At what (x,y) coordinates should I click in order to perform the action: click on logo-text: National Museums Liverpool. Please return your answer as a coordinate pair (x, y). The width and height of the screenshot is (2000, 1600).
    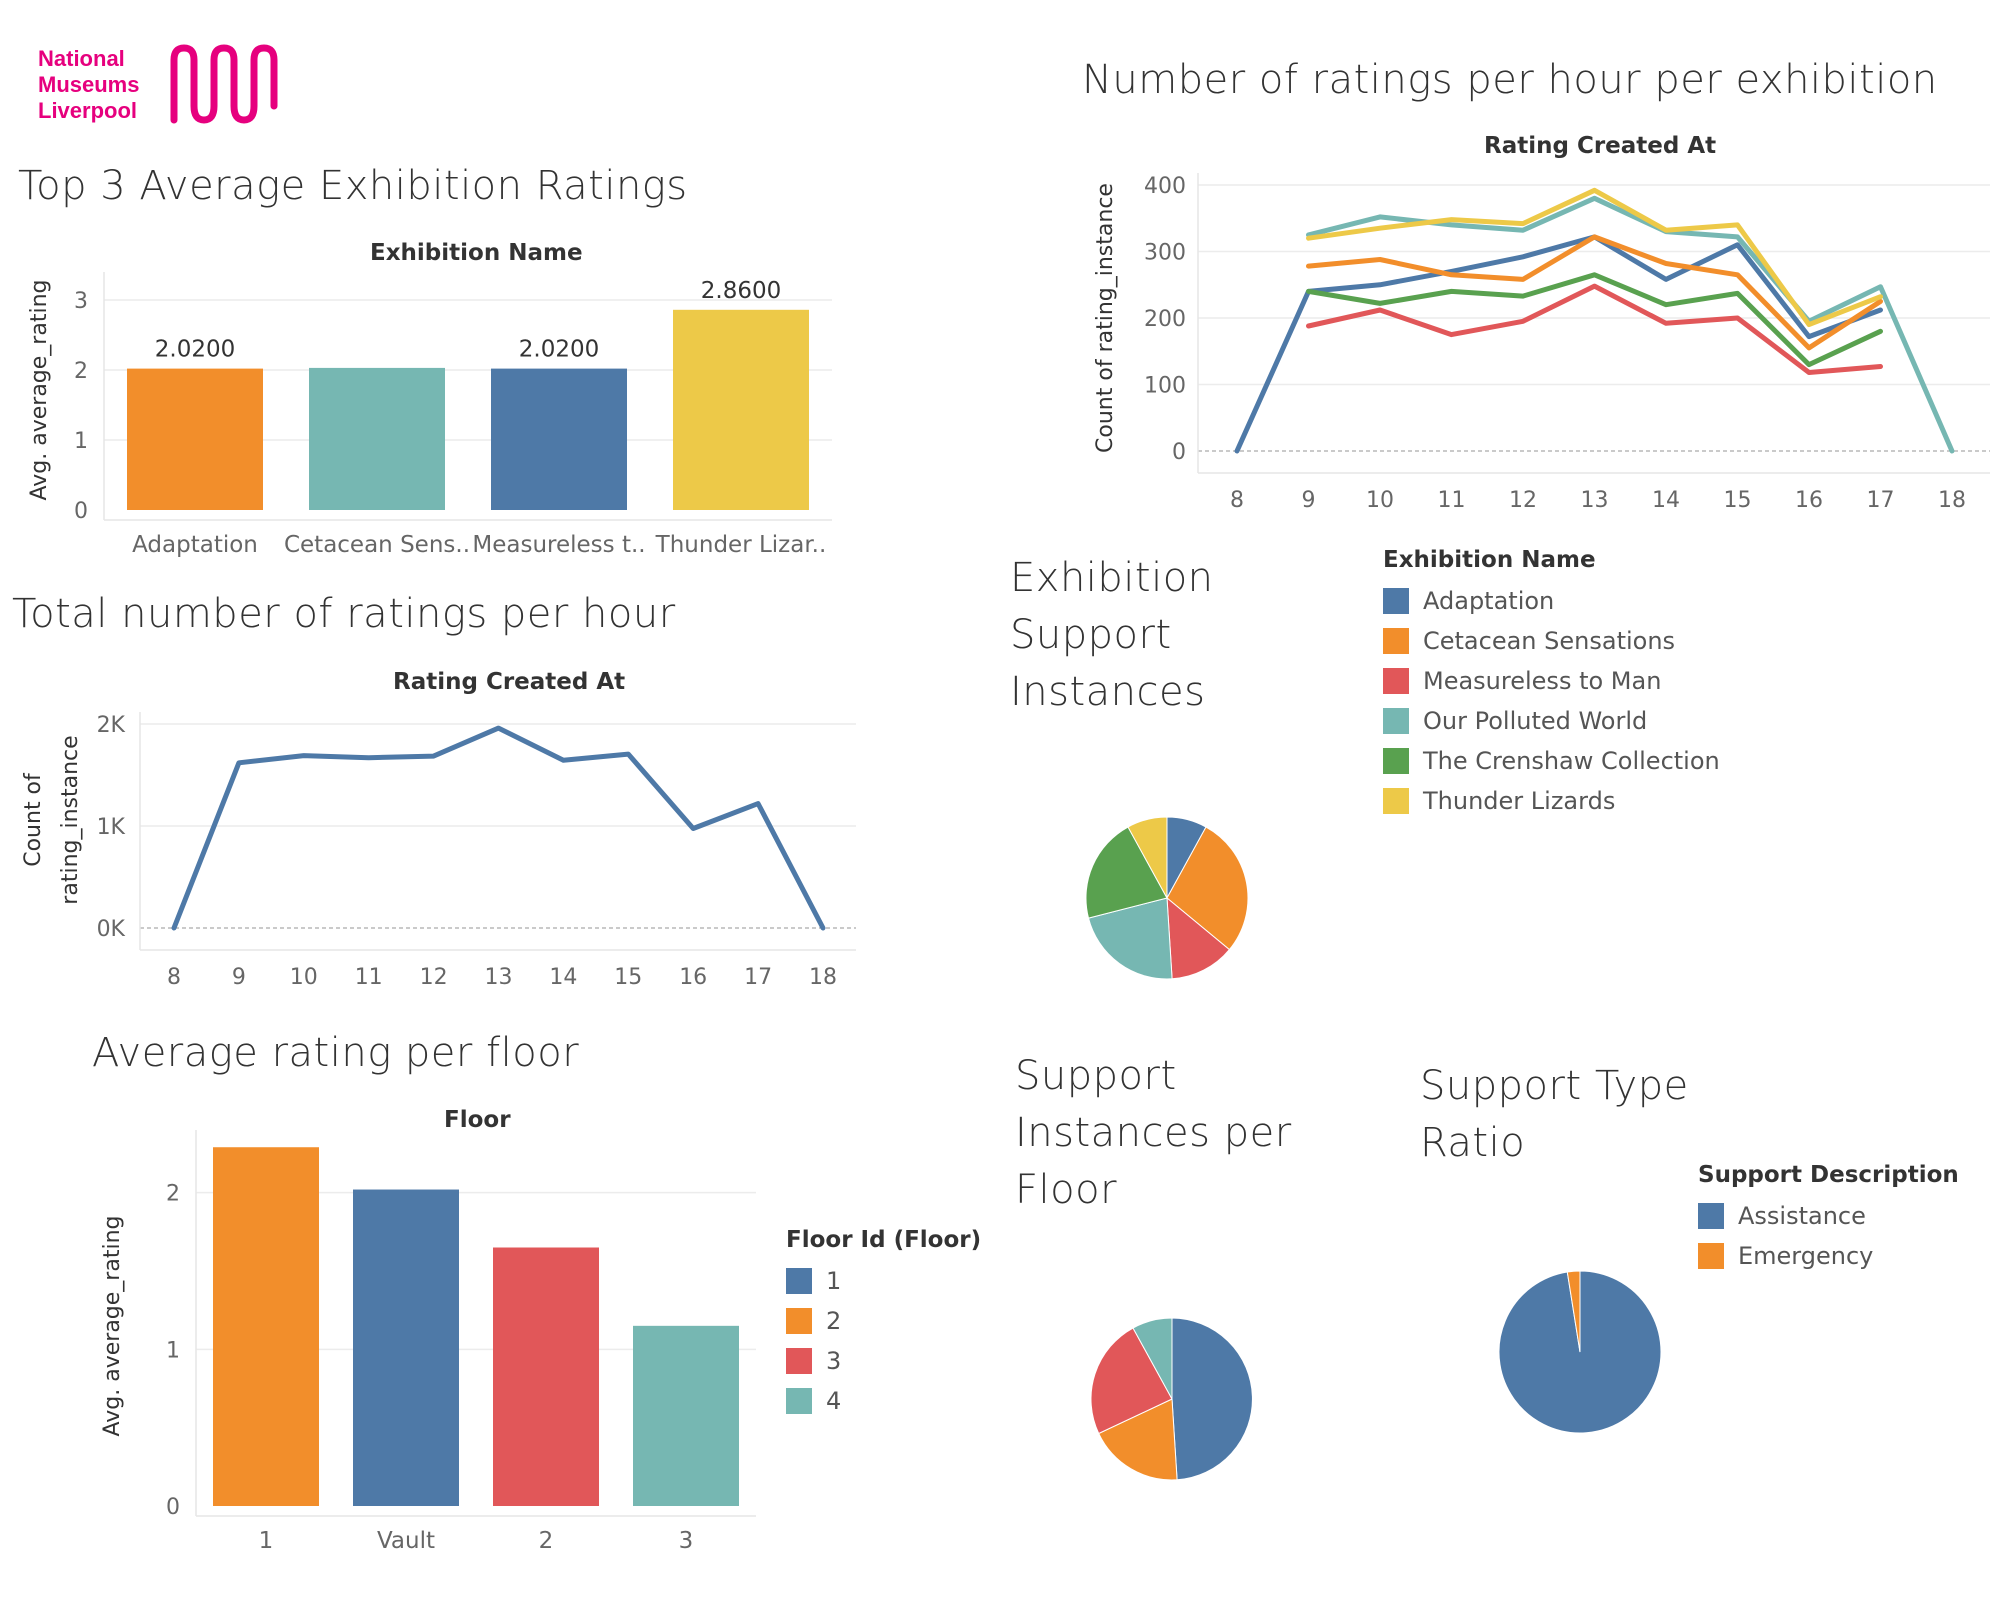
    Looking at the image, I should click on (88, 85).